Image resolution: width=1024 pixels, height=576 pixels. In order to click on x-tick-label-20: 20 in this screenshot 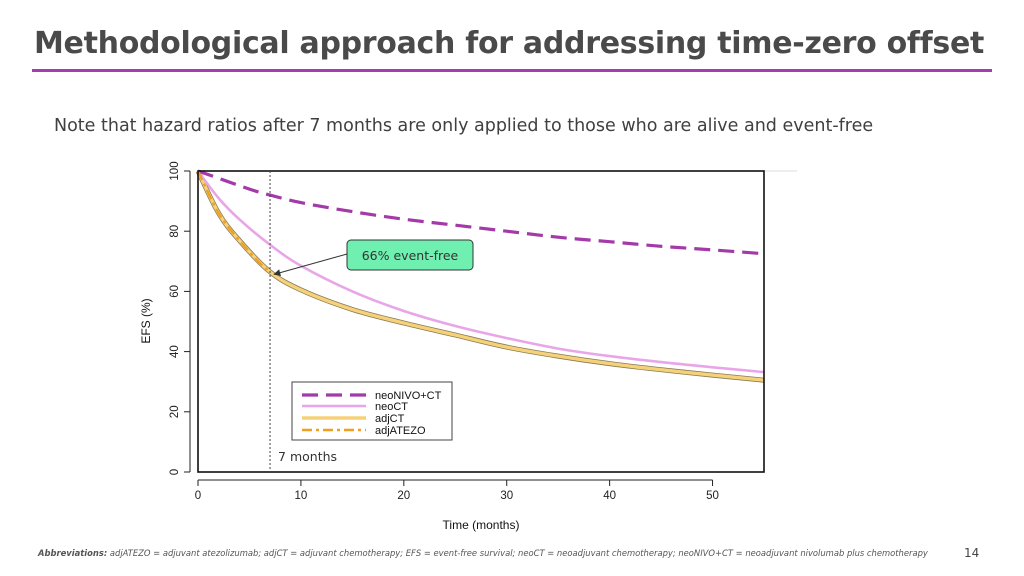, I will do `click(403, 496)`.